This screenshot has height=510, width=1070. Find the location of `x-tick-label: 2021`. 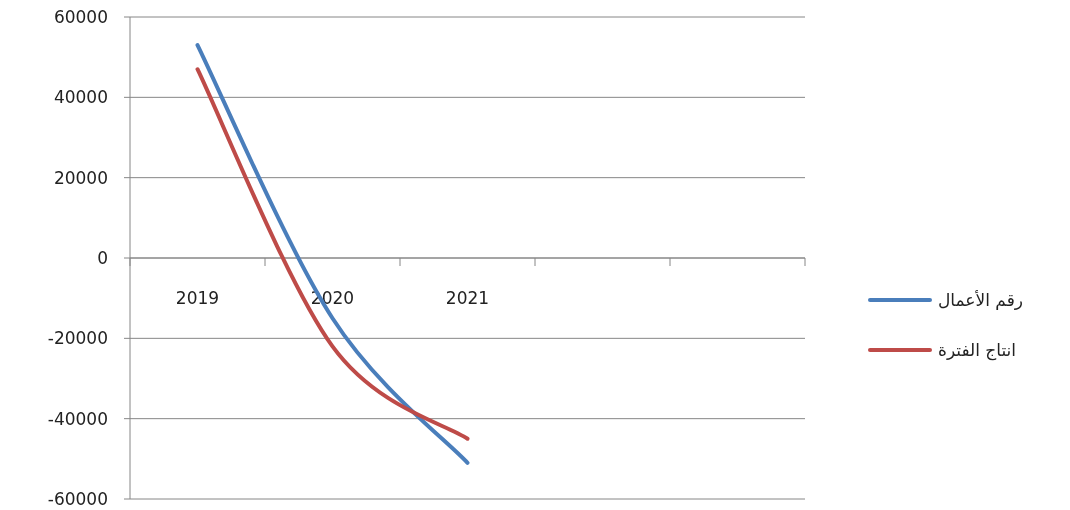

x-tick-label: 2021 is located at coordinates (467, 298).